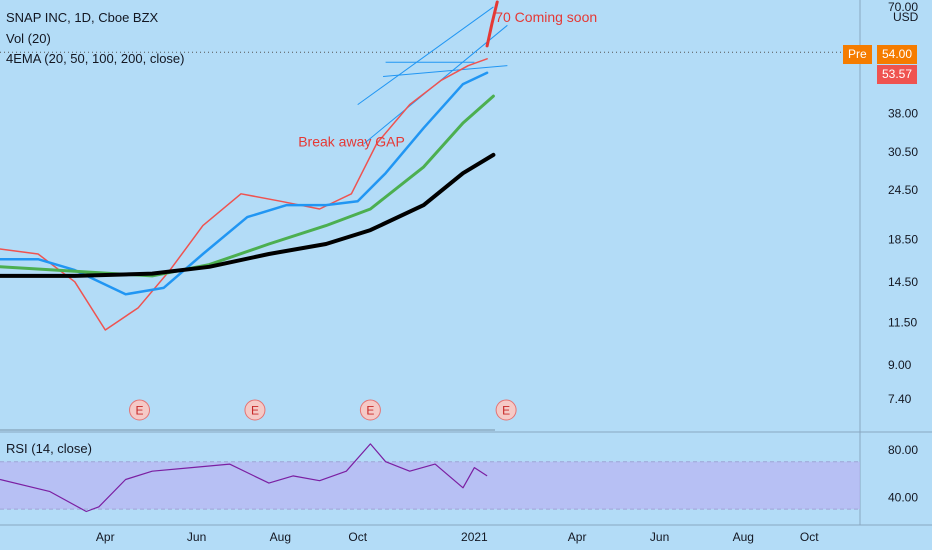  I want to click on target-annotation: 70 Coming soon, so click(546, 17).